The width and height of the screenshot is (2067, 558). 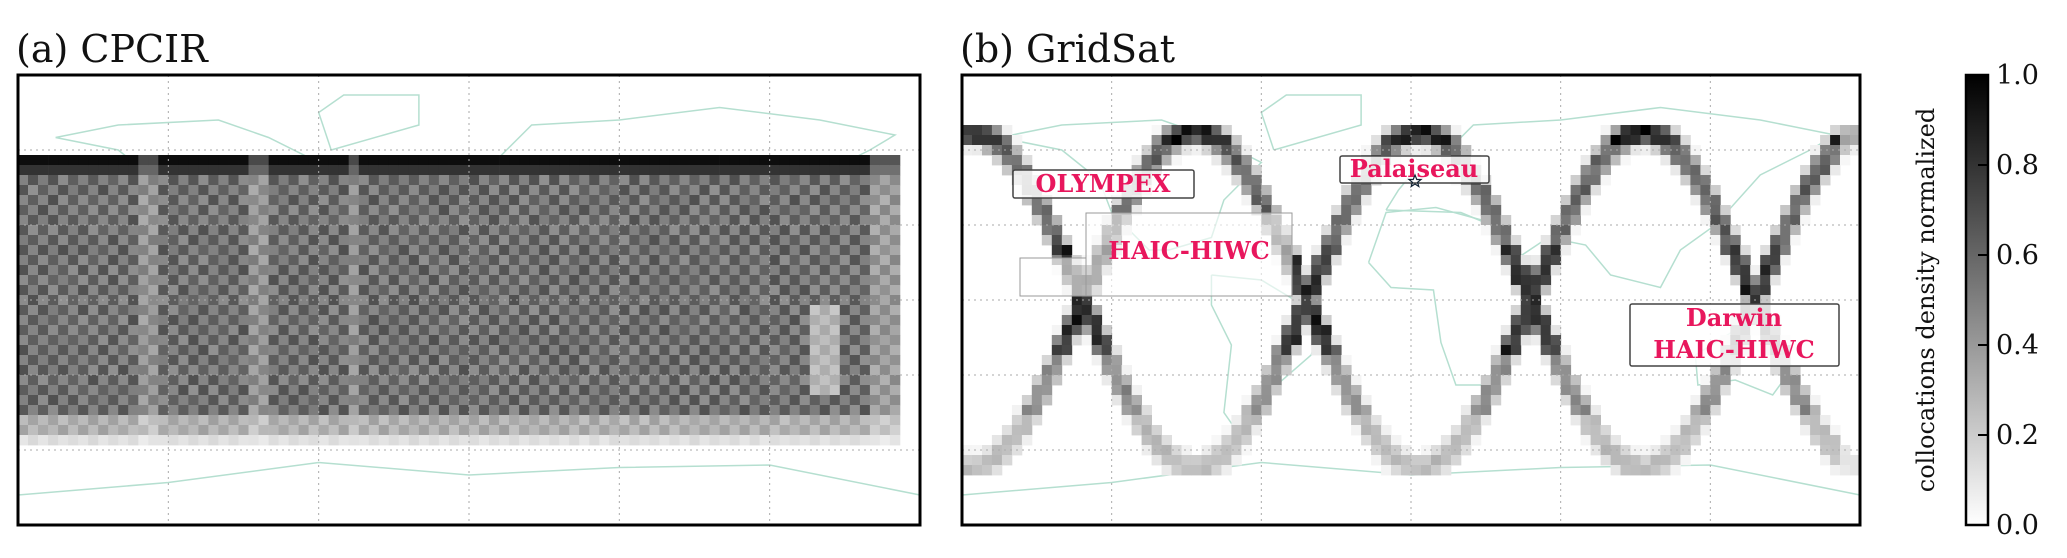 What do you see at coordinates (1734, 317) in the screenshot?
I see `annotation-darwin-label: Darwin` at bounding box center [1734, 317].